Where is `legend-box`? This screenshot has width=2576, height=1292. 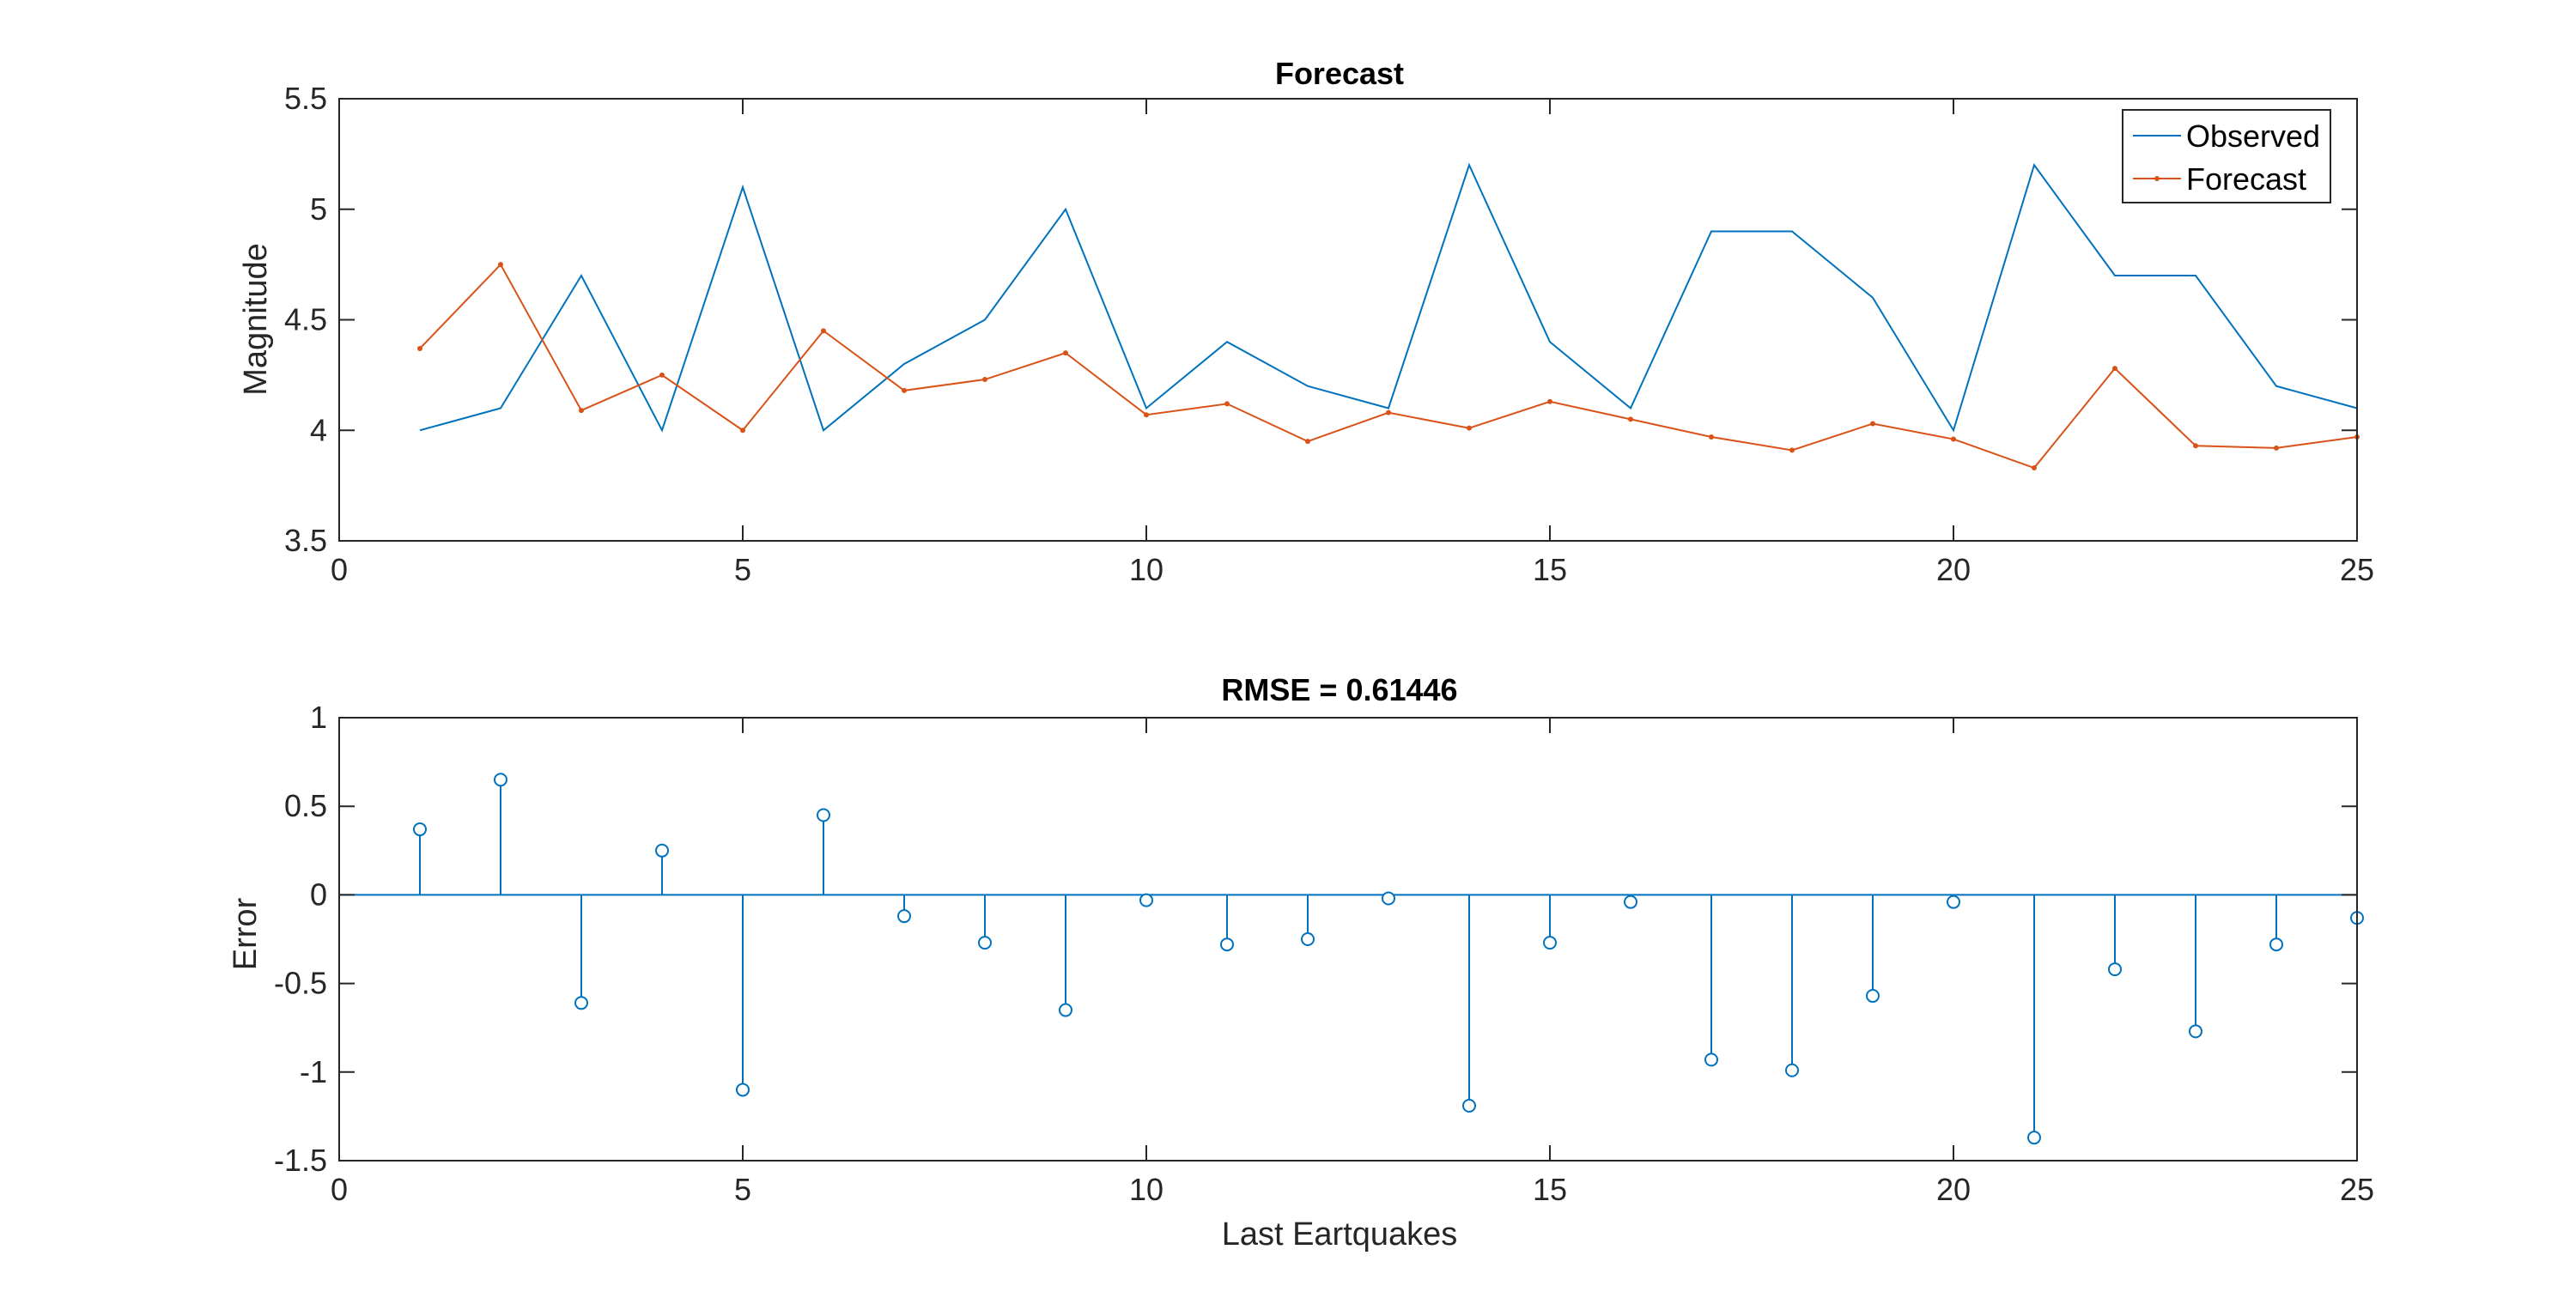
legend-box is located at coordinates (2226, 156).